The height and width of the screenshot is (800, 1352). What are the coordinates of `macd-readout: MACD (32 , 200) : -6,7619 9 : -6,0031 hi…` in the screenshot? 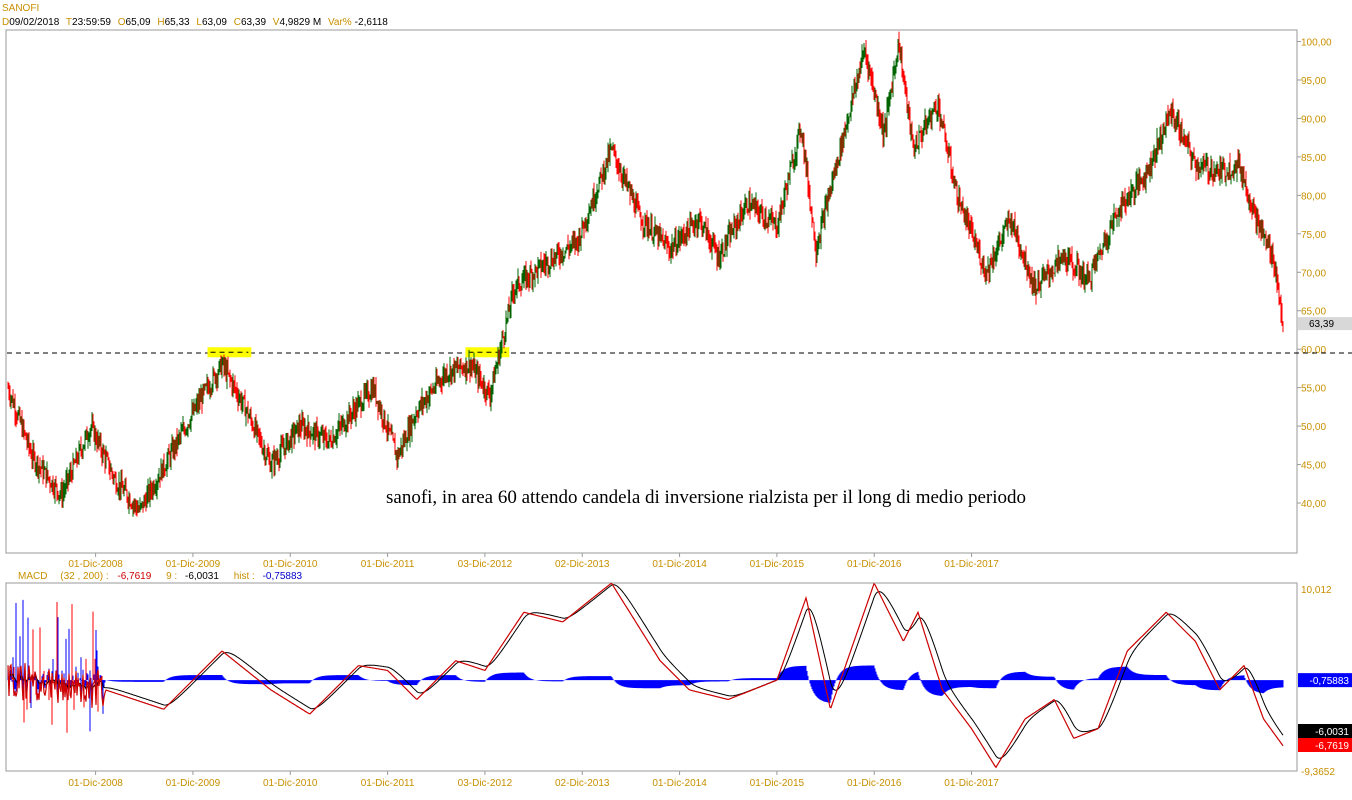 It's located at (160, 576).